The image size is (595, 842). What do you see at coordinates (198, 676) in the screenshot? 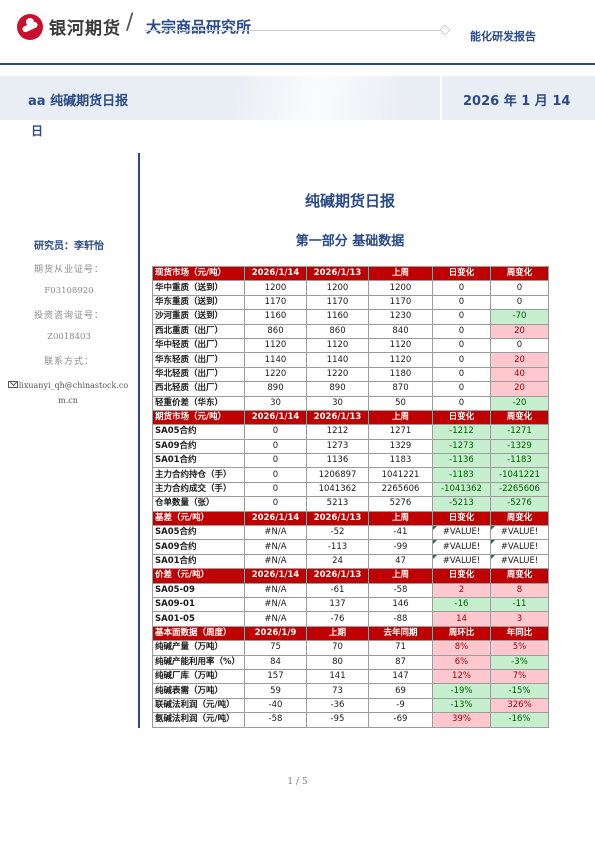
I see `row-label: 纯碱厂库（万吨）` at bounding box center [198, 676].